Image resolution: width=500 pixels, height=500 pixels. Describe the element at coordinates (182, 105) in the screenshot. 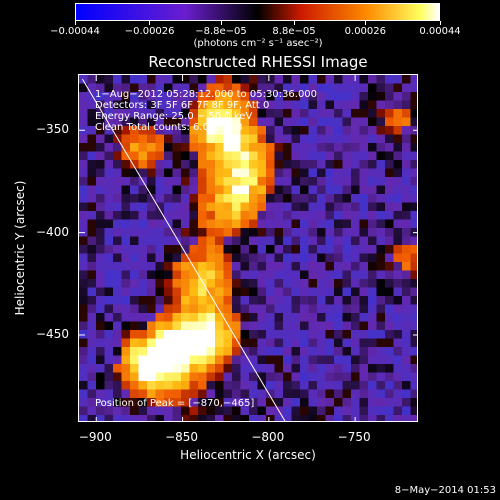

I see `annotation-detectors: Detectors: 3F 5F 6F 7F 8F 9F, Att 0` at that location.